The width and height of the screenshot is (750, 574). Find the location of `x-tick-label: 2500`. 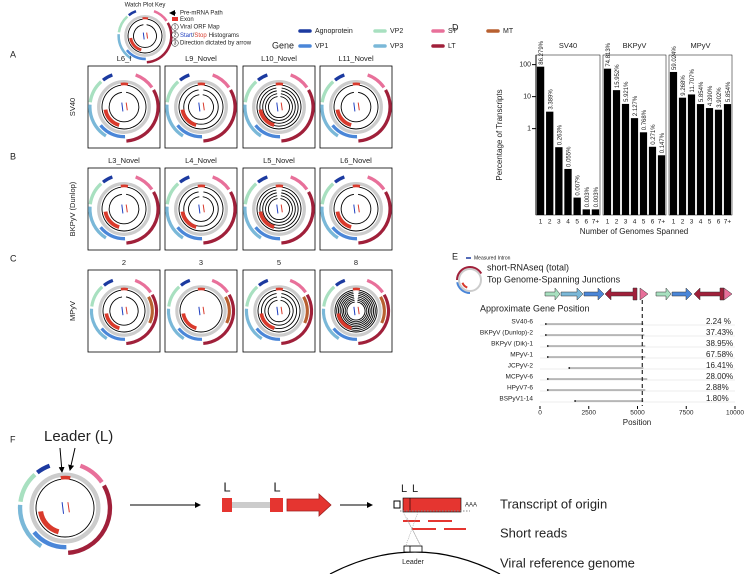

x-tick-label: 2500 is located at coordinates (589, 413).